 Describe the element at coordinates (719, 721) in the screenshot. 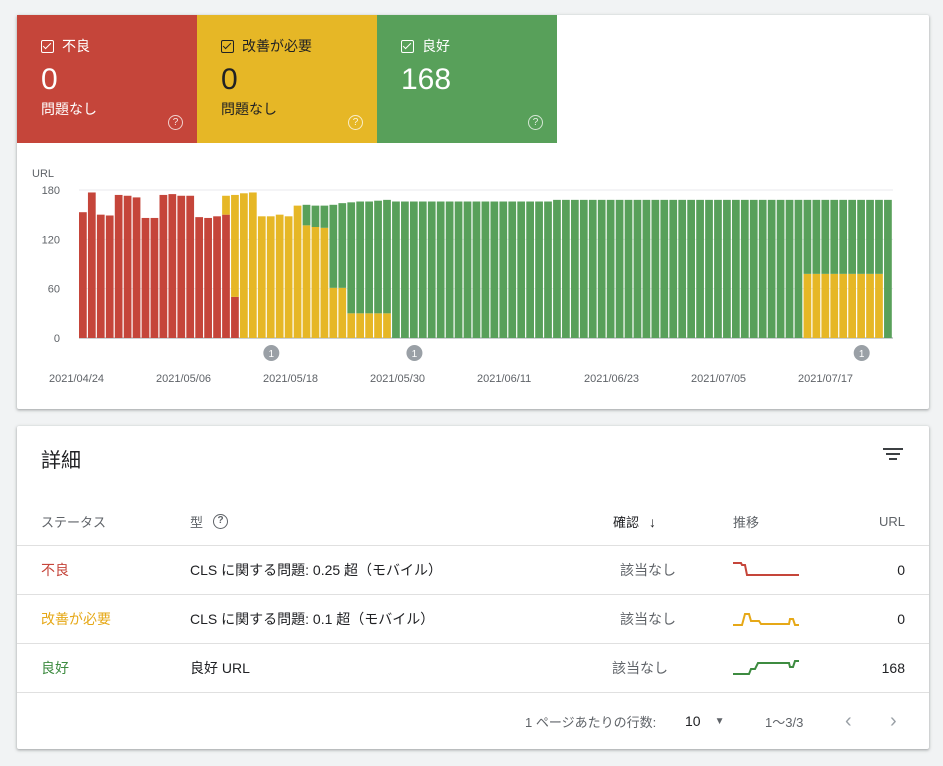

I see `dropdown-caret-icon: ▼` at that location.